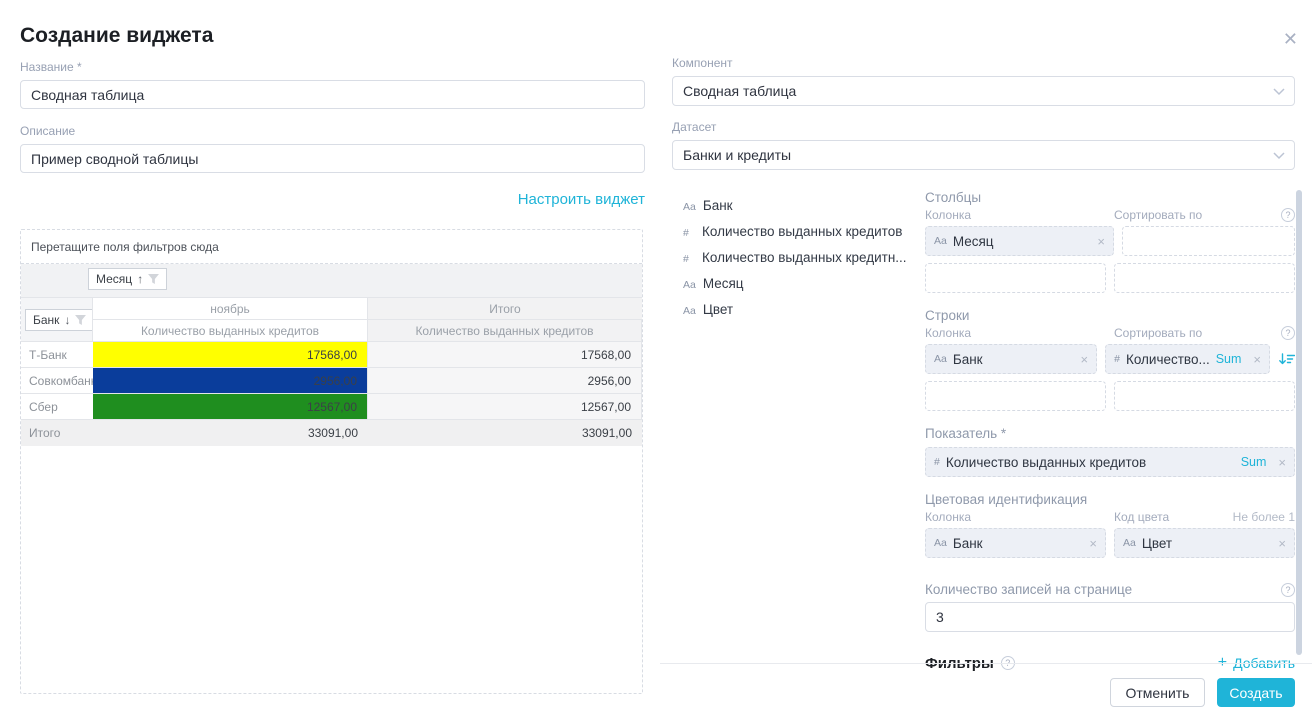 The image size is (1312, 714). Describe the element at coordinates (332, 94) in the screenshot. I see `name-input` at that location.